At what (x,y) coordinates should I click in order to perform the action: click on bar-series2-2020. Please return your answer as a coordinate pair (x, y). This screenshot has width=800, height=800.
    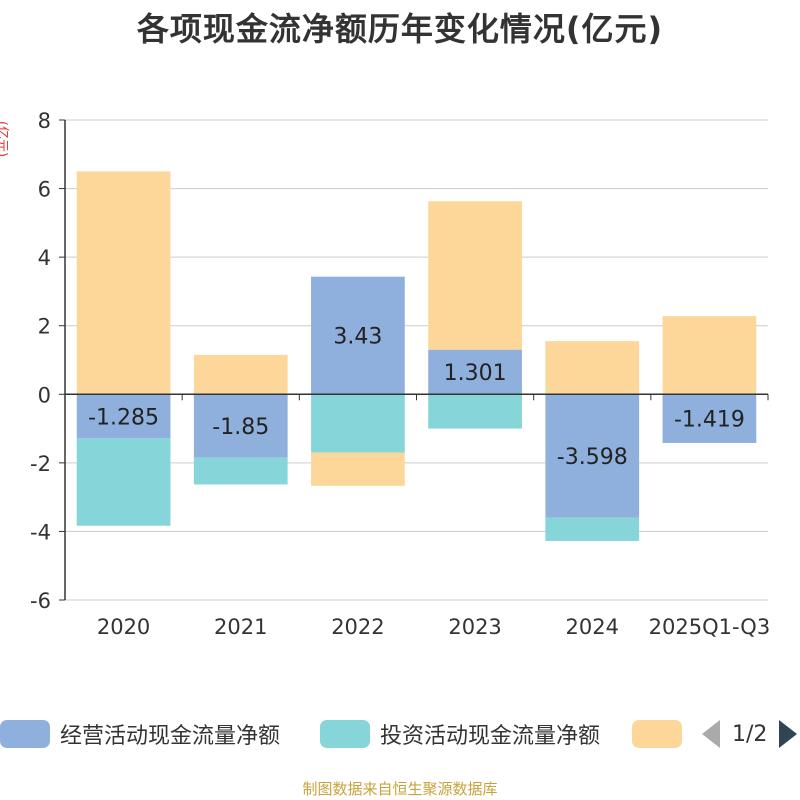
    Looking at the image, I should click on (123, 283).